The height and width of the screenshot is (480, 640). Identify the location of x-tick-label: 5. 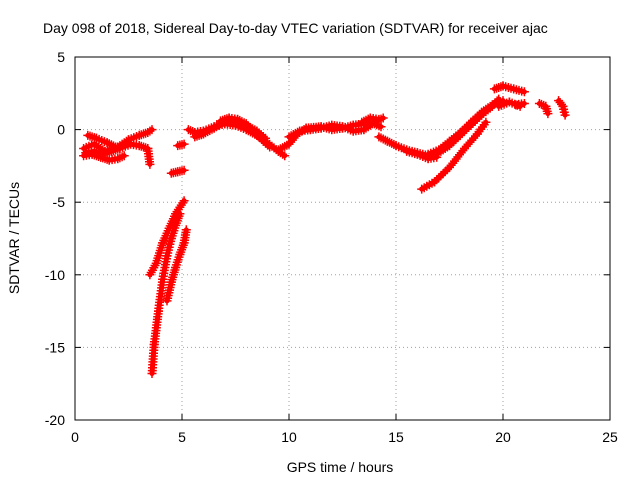
(182, 437).